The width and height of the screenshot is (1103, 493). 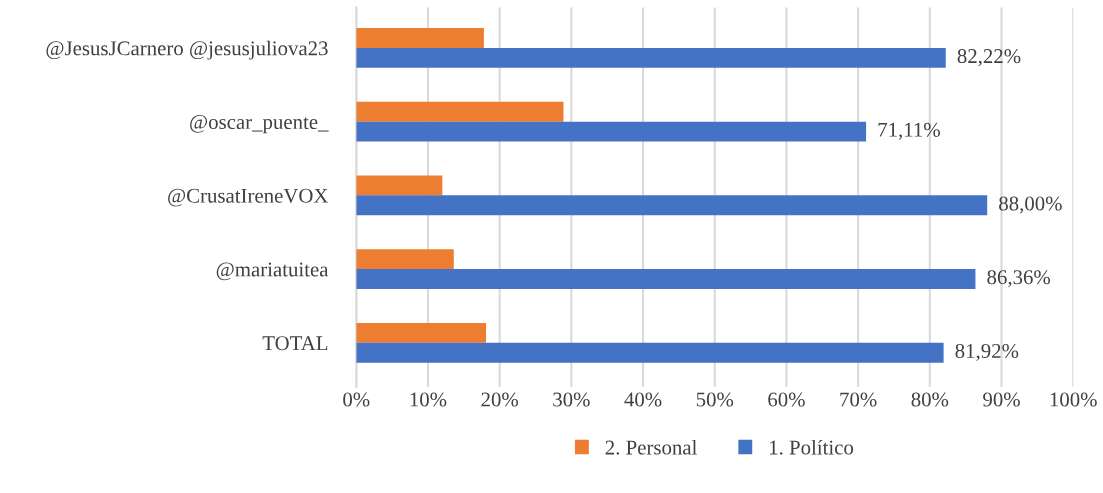 I want to click on data-label: 88,00%, so click(x=1030, y=205).